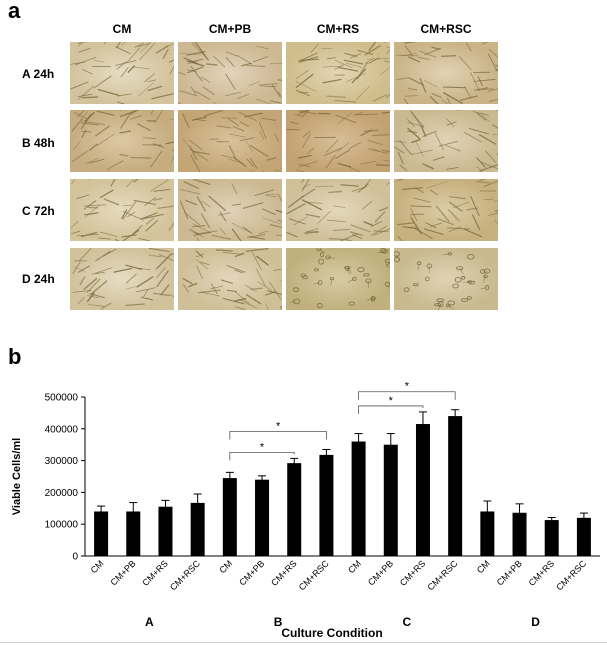 This screenshot has height=645, width=607. Describe the element at coordinates (303, 642) in the screenshot. I see `bottom-divider` at that location.